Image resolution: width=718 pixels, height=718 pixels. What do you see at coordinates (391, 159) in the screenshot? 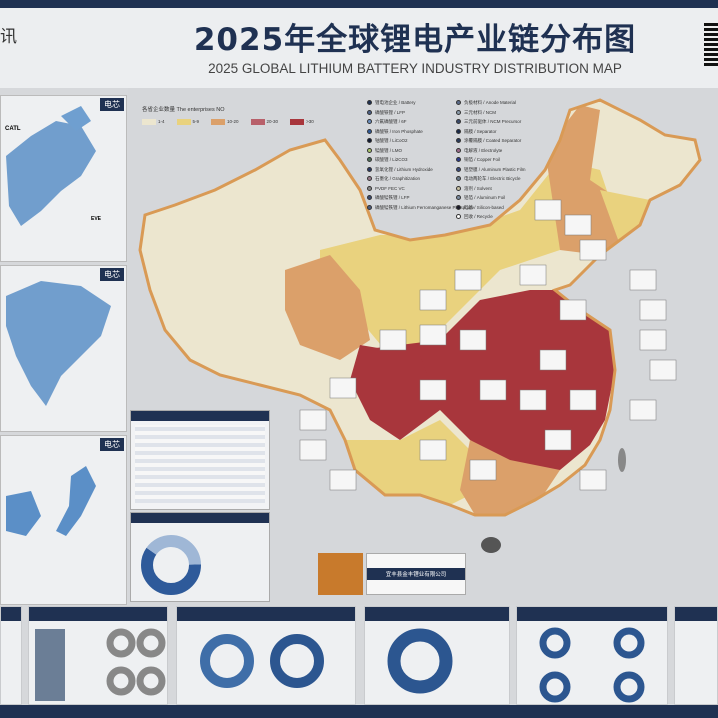
I see `legend-type-label: 碳酸锂 / Li2CO3` at bounding box center [391, 159].